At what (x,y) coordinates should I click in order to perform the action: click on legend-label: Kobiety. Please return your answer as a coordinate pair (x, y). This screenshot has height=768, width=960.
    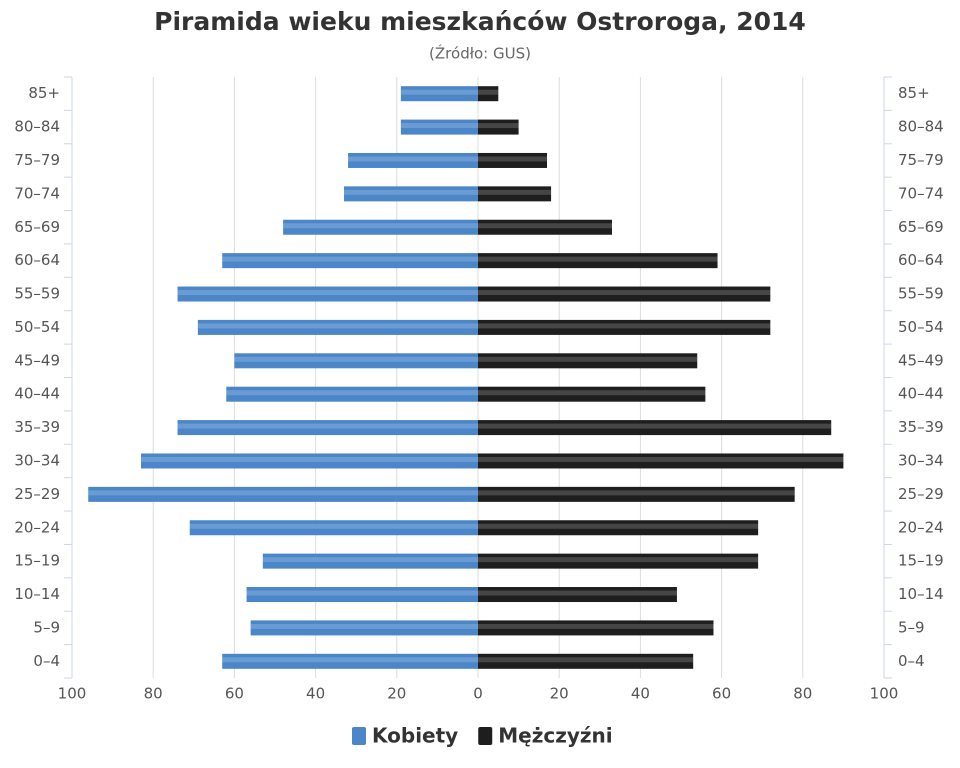
    Looking at the image, I should click on (415, 736).